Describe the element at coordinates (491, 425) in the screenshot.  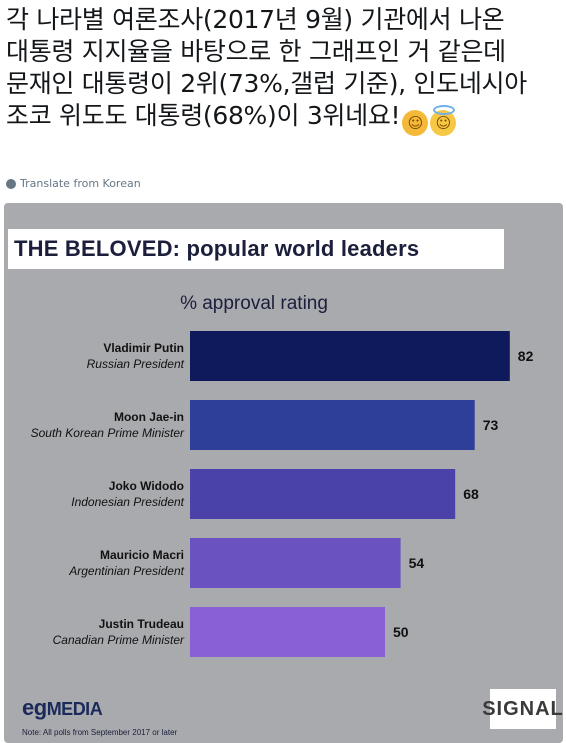
I see `data-label: 73` at that location.